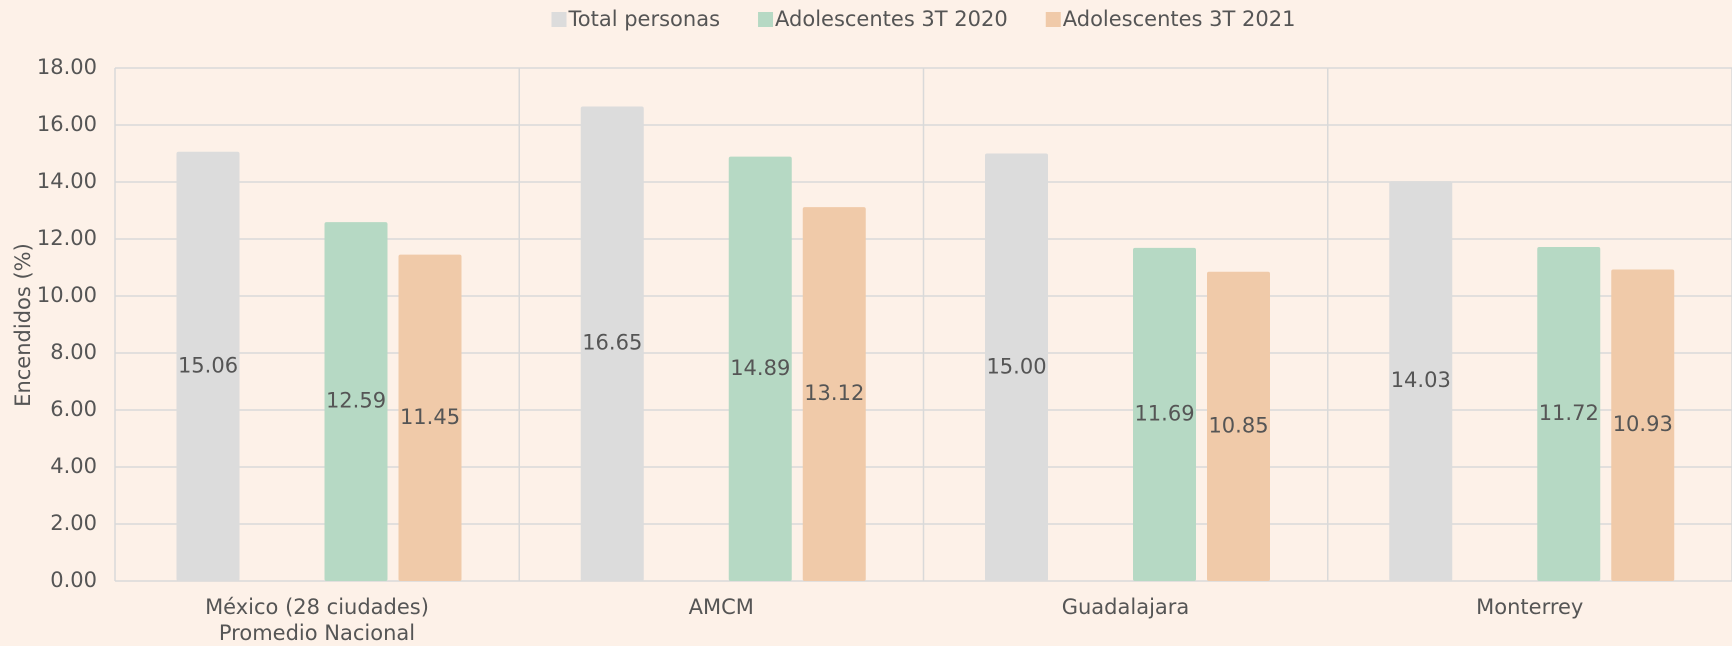  I want to click on data-label: 11.69, so click(1164, 413).